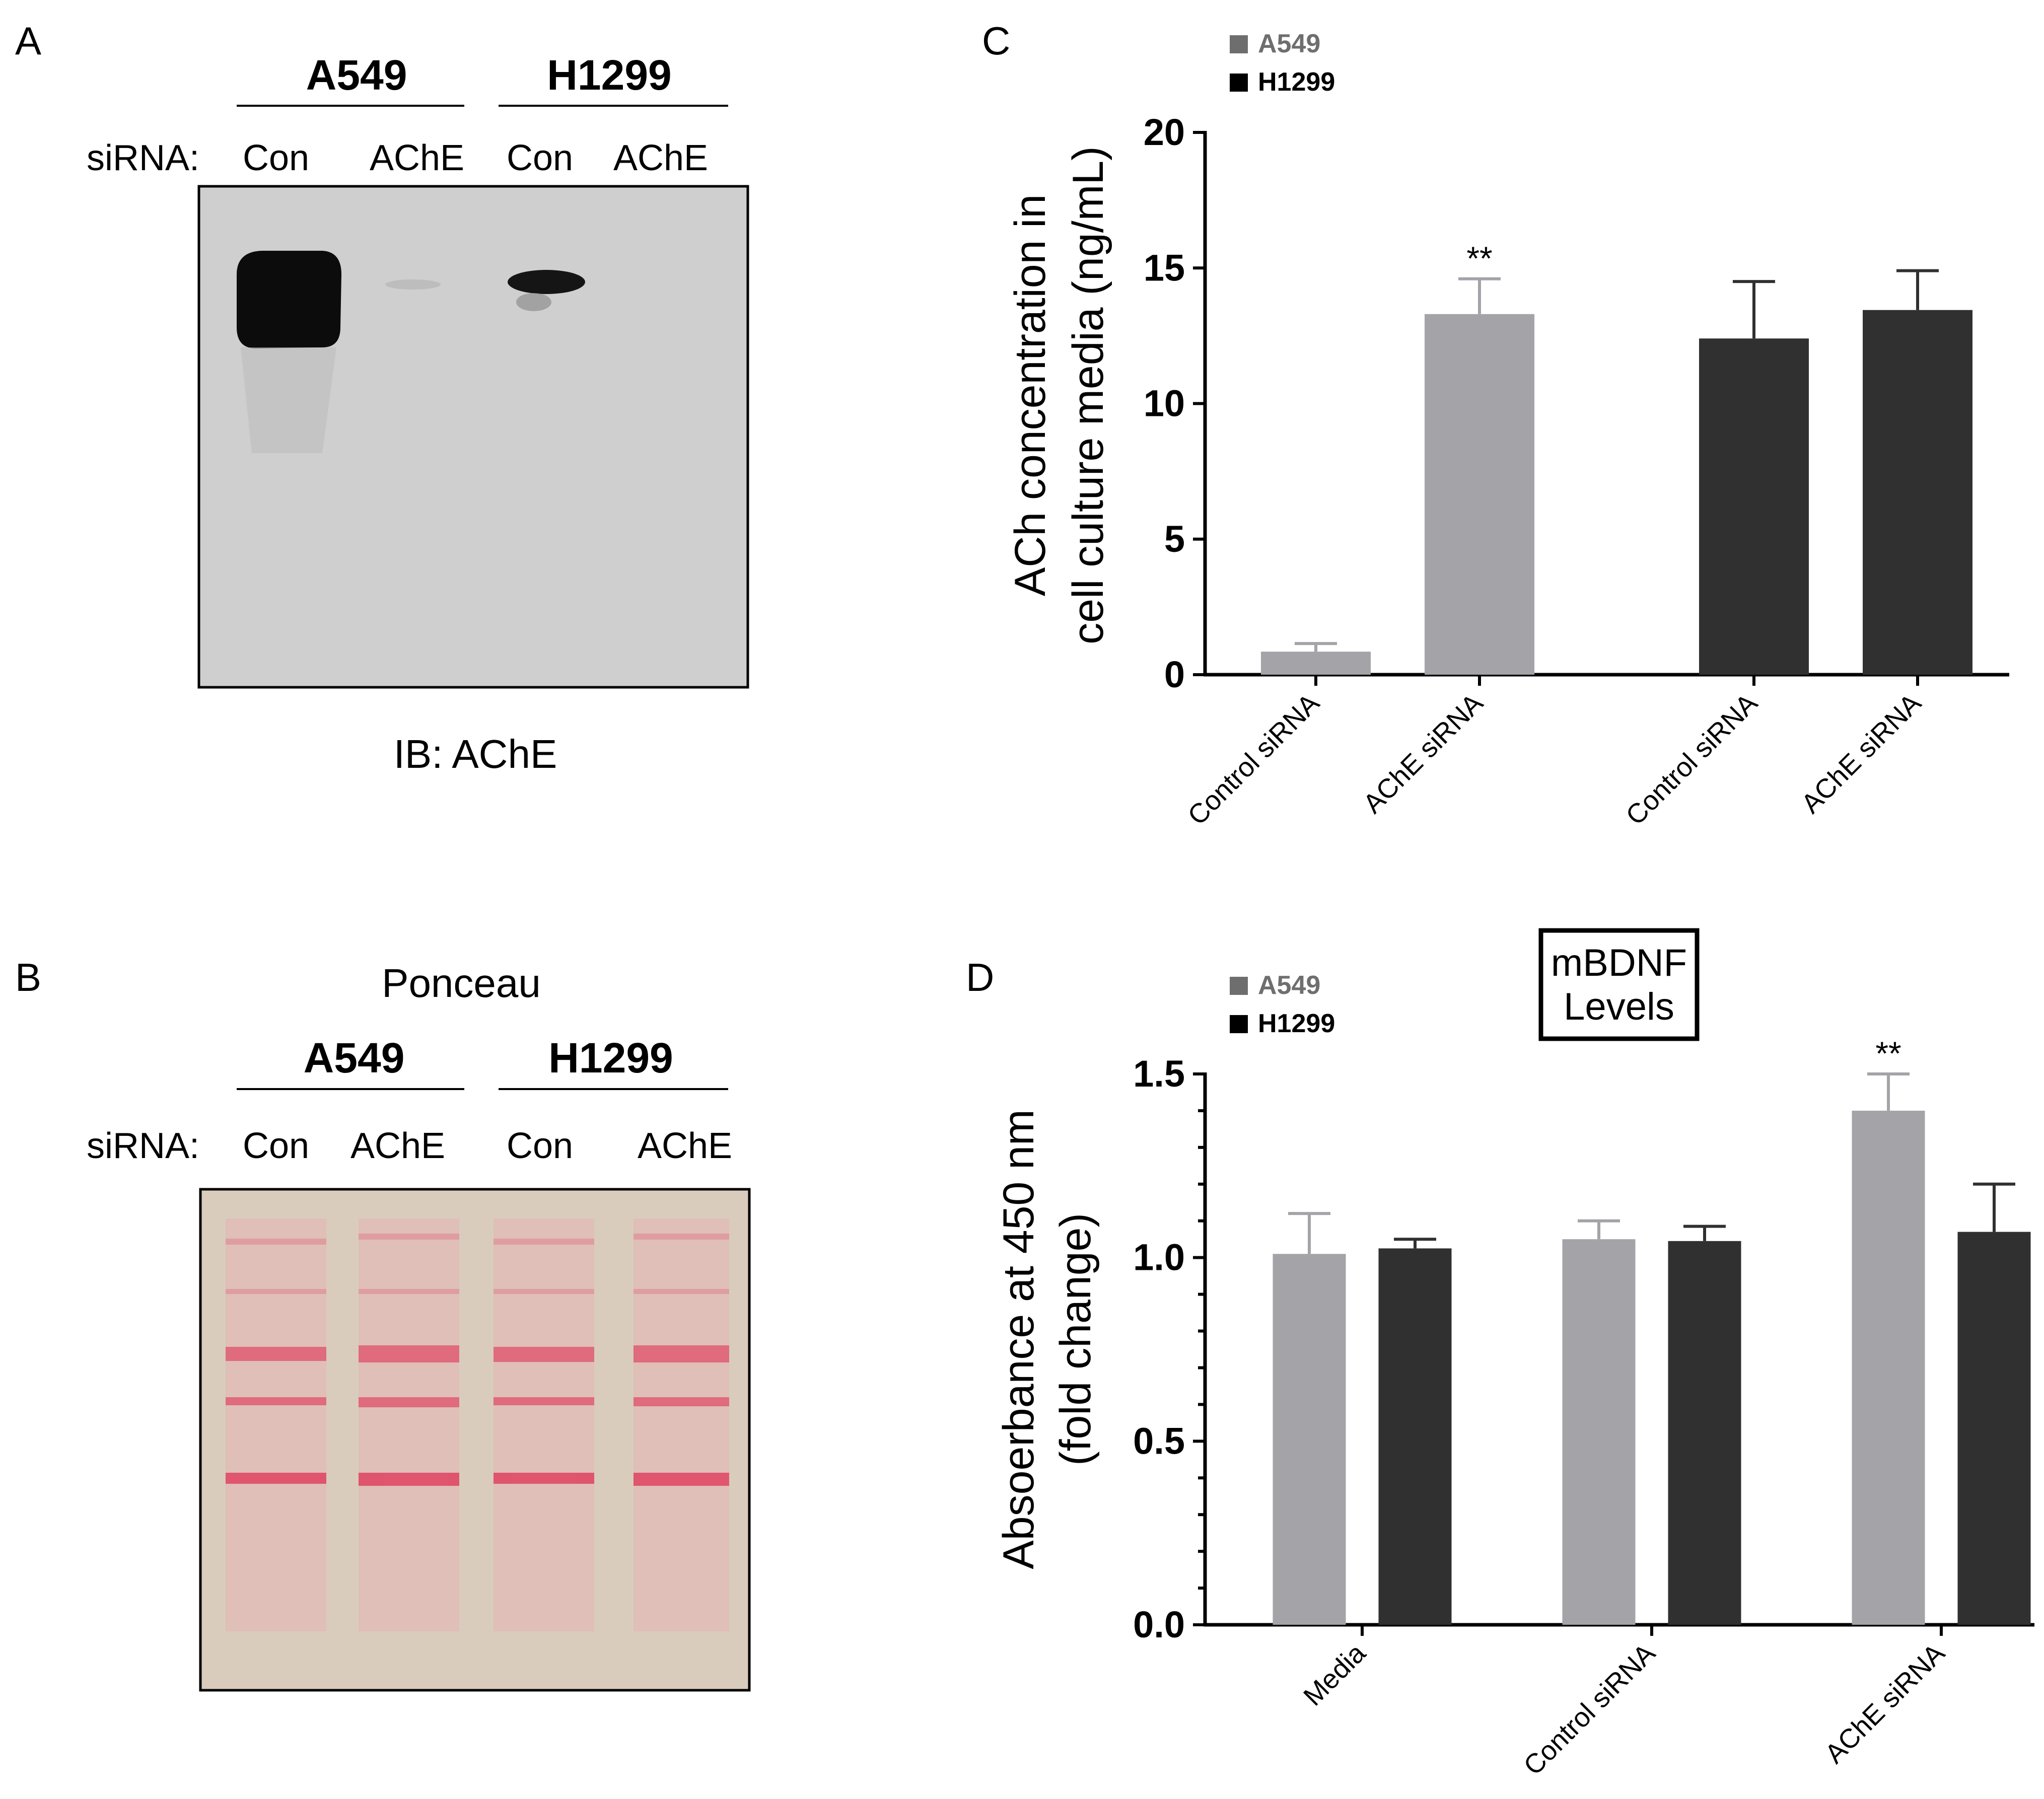  Describe the element at coordinates (1619, 963) in the screenshot. I see `boxed-title-line: mBDNF` at that location.